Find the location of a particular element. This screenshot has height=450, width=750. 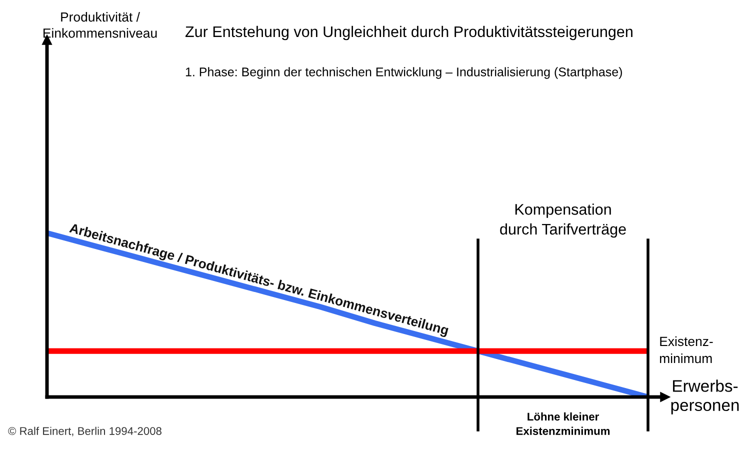

text: Produktivität / Einkommensniveau is located at coordinates (100, 25).